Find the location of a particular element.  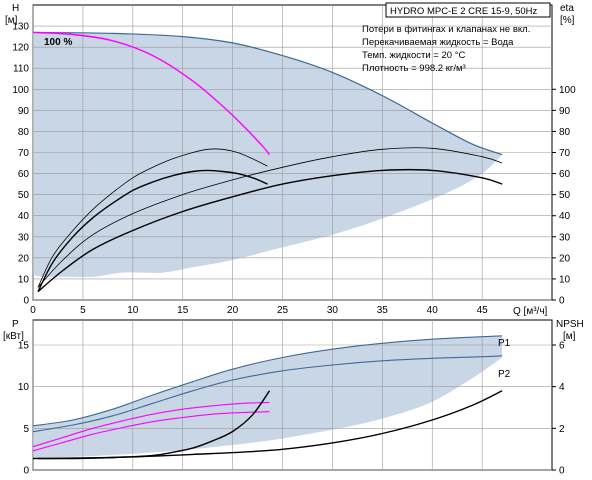

head-panel-y-tick-label: 70 is located at coordinates (24, 153).